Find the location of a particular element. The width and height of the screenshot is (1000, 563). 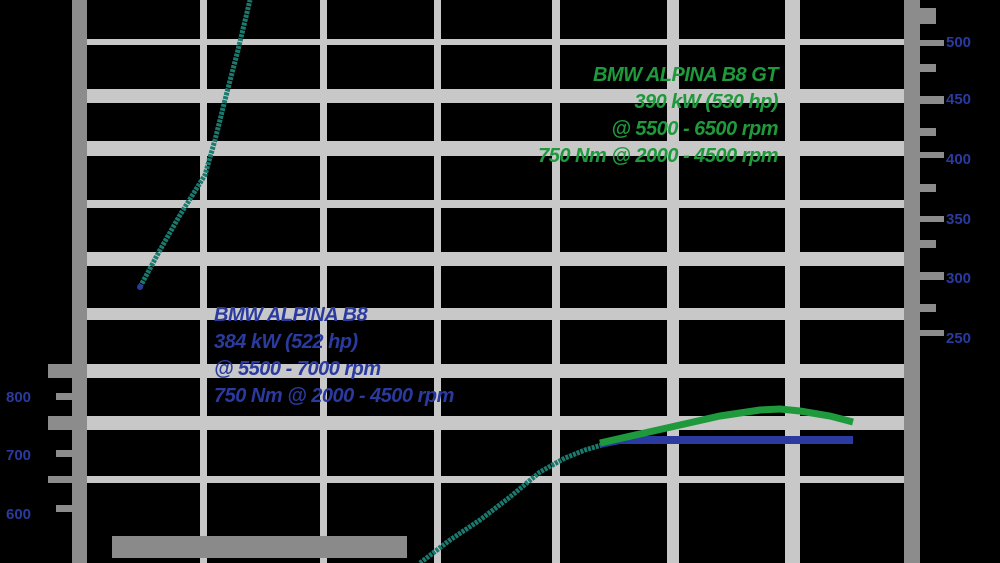

b8-torque: 750 Nm @ 2000 - 4500 rpm is located at coordinates (334, 396).